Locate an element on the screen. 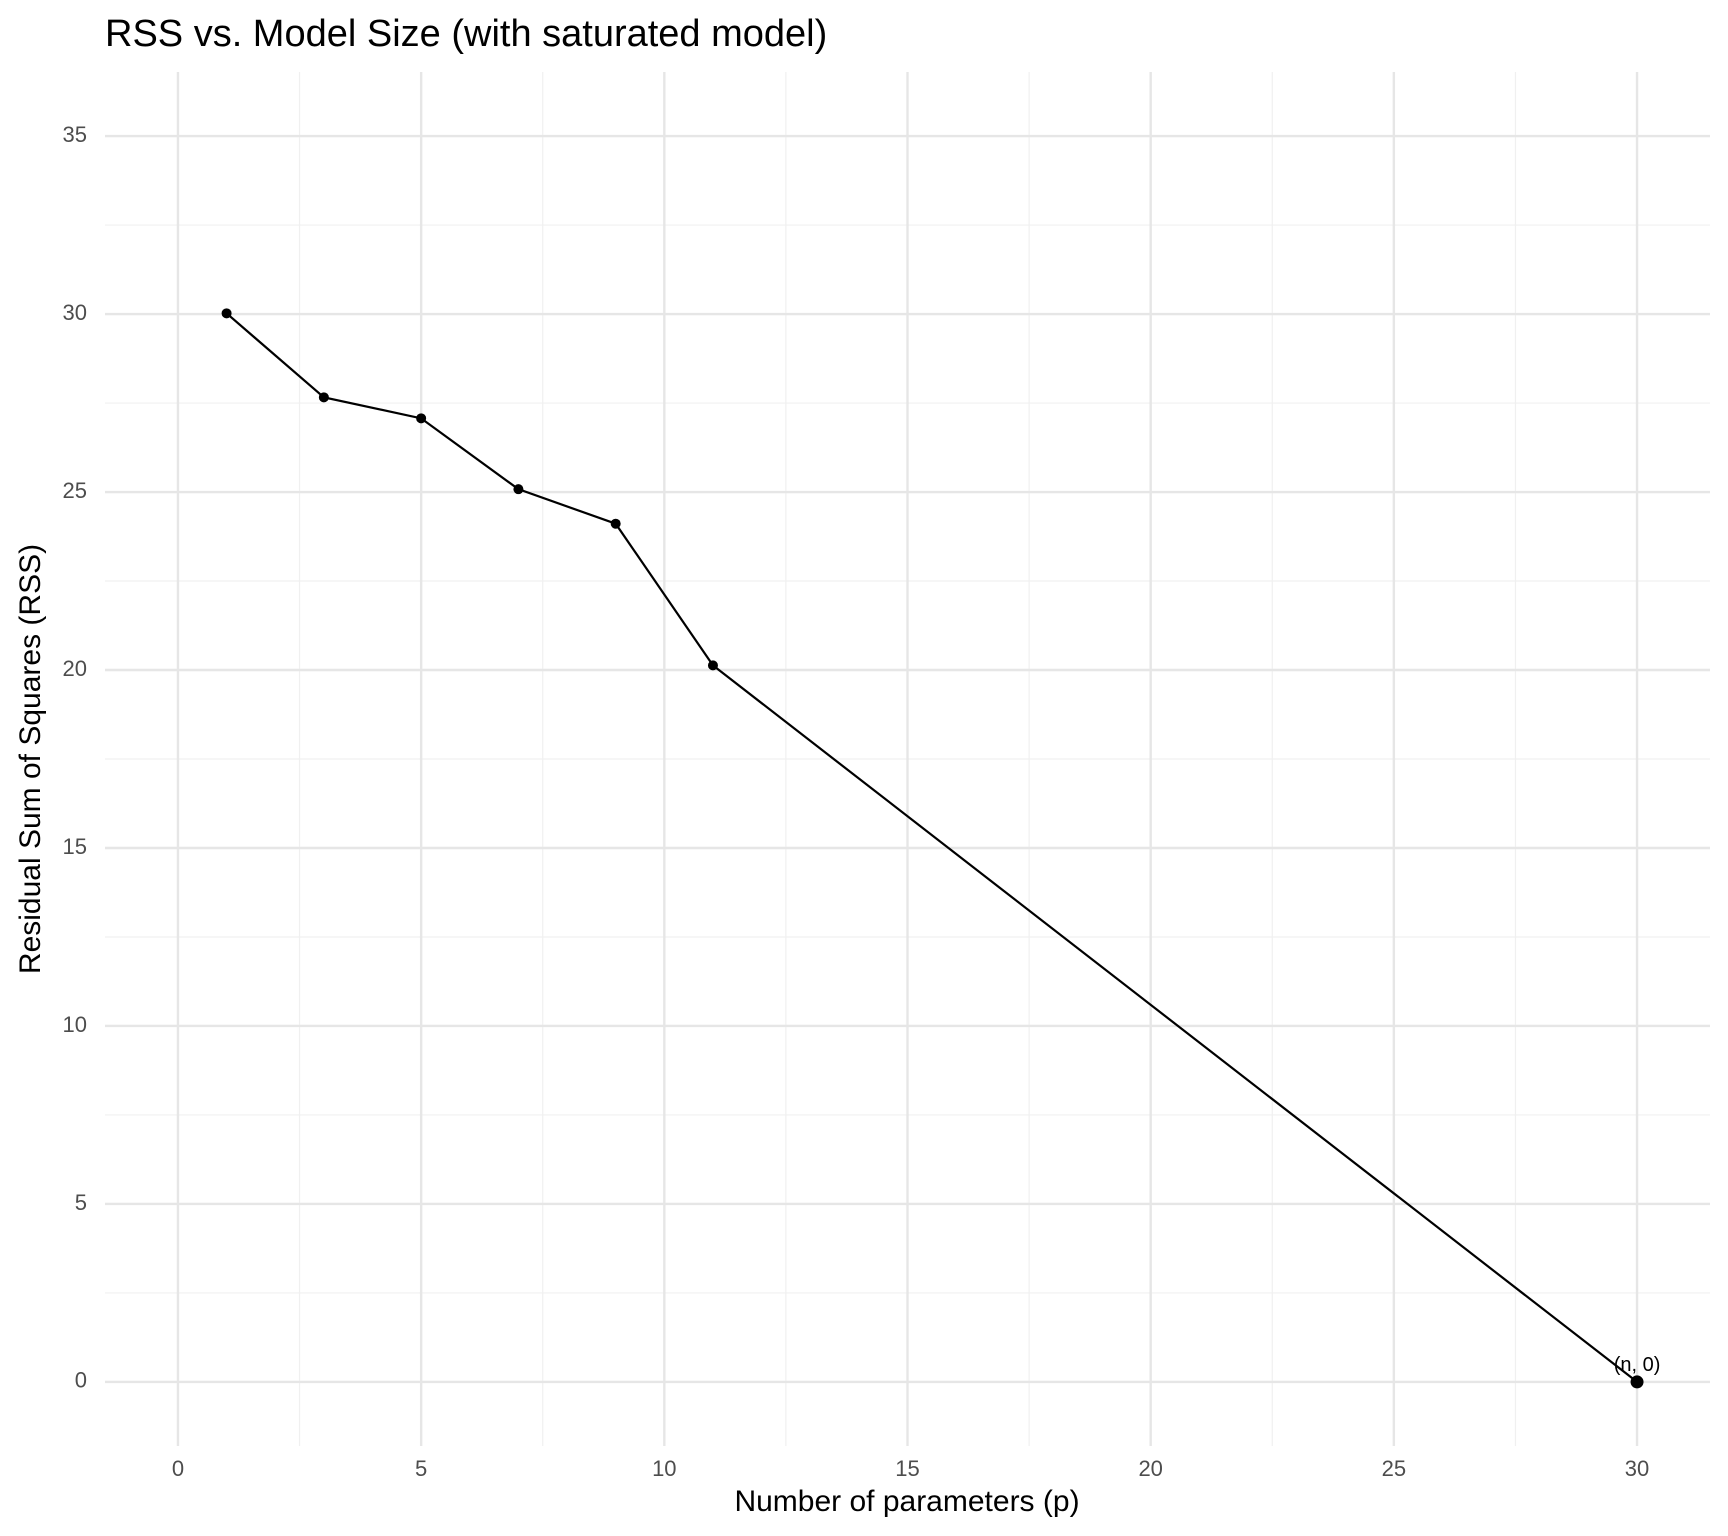  x-tick-label: 30 is located at coordinates (1637, 1468).